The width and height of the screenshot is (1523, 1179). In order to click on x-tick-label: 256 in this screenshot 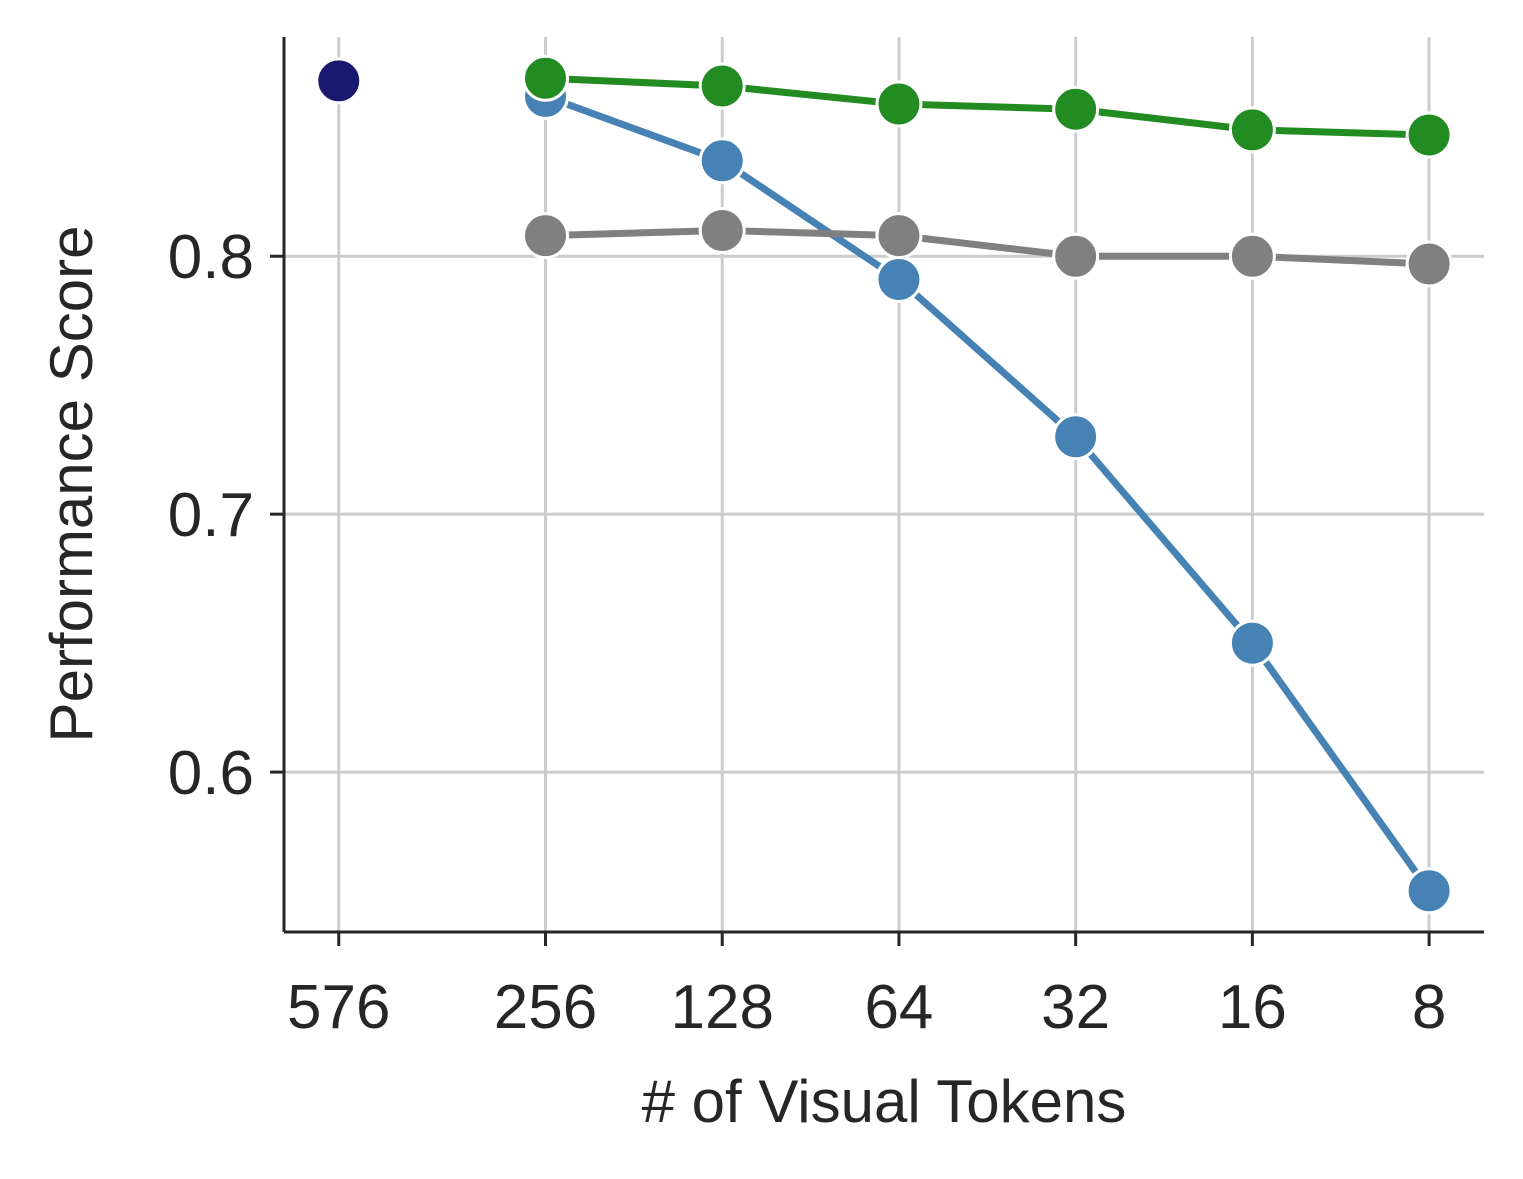, I will do `click(545, 1007)`.